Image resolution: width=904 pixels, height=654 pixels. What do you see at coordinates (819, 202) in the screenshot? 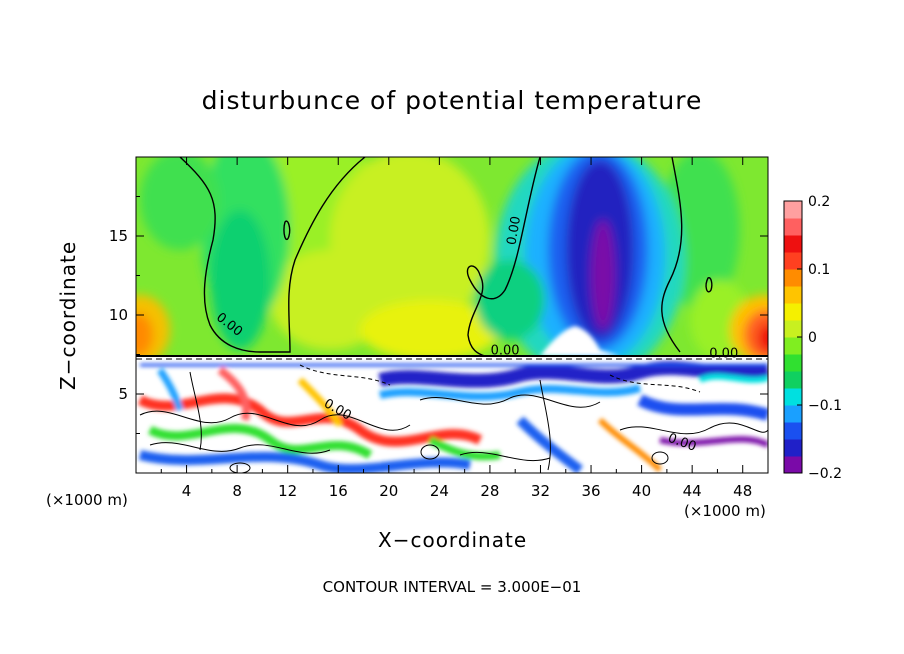
I see `colorbar-tick-label: 0.2` at bounding box center [819, 202].